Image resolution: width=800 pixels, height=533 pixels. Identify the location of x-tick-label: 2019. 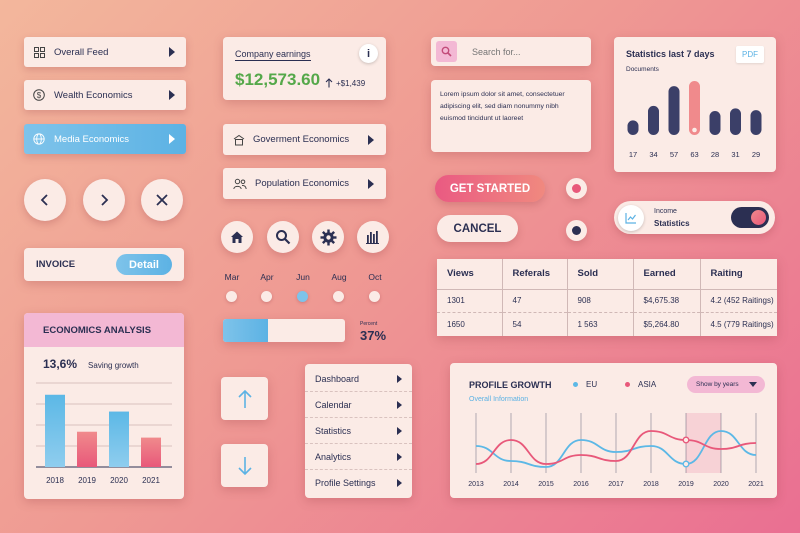
(87, 480).